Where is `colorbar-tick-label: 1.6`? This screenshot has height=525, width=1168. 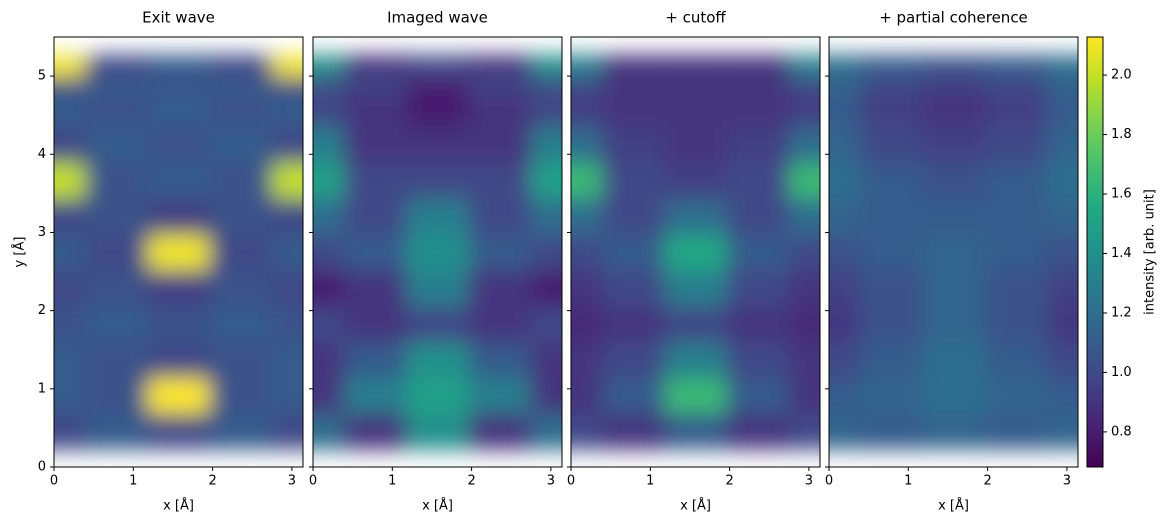 colorbar-tick-label: 1.6 is located at coordinates (1121, 194).